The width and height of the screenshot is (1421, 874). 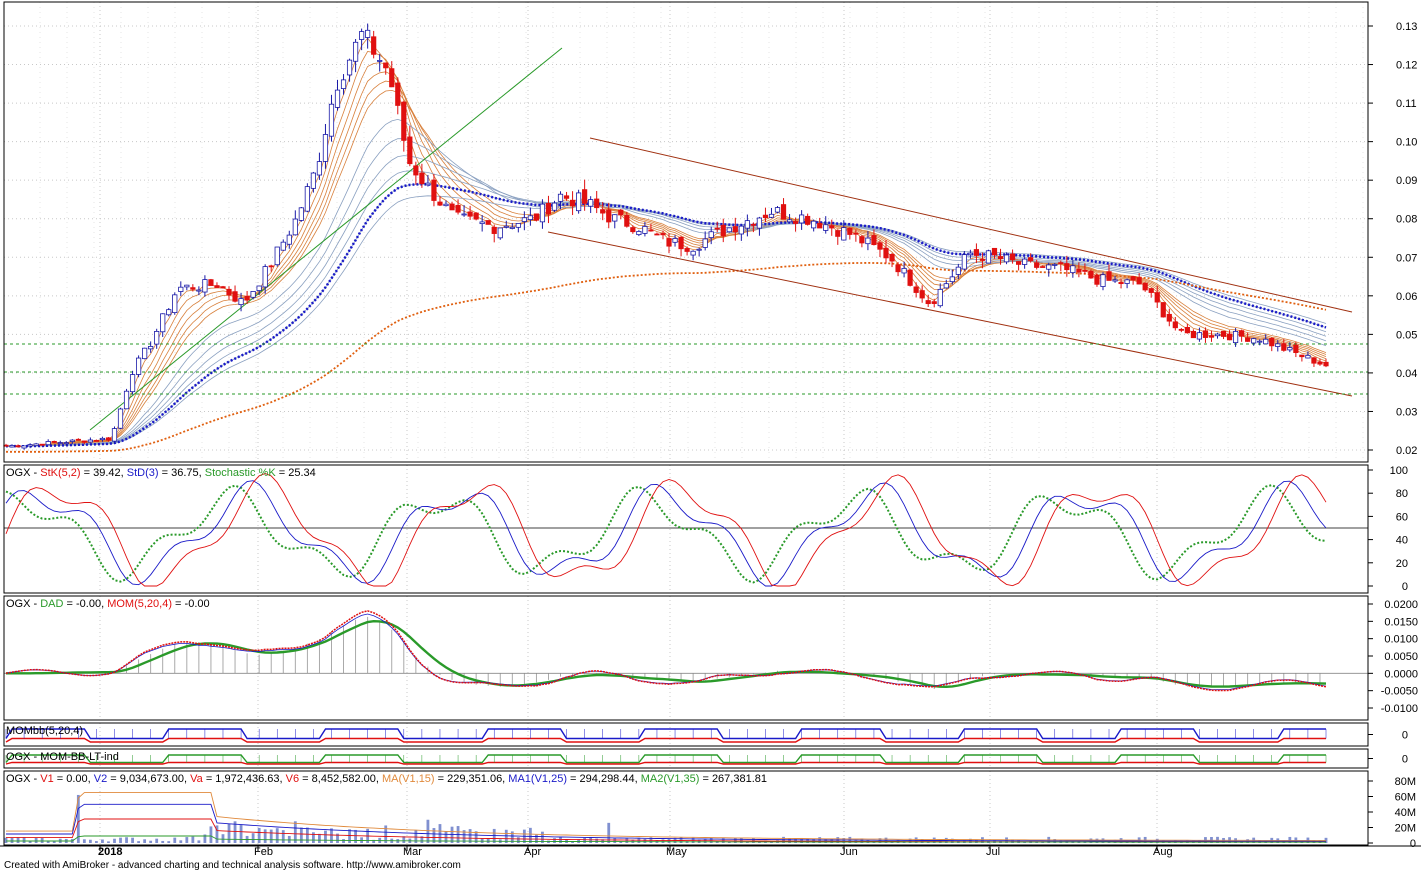 I want to click on stoch-tick-label: 0, so click(x=1405, y=587).